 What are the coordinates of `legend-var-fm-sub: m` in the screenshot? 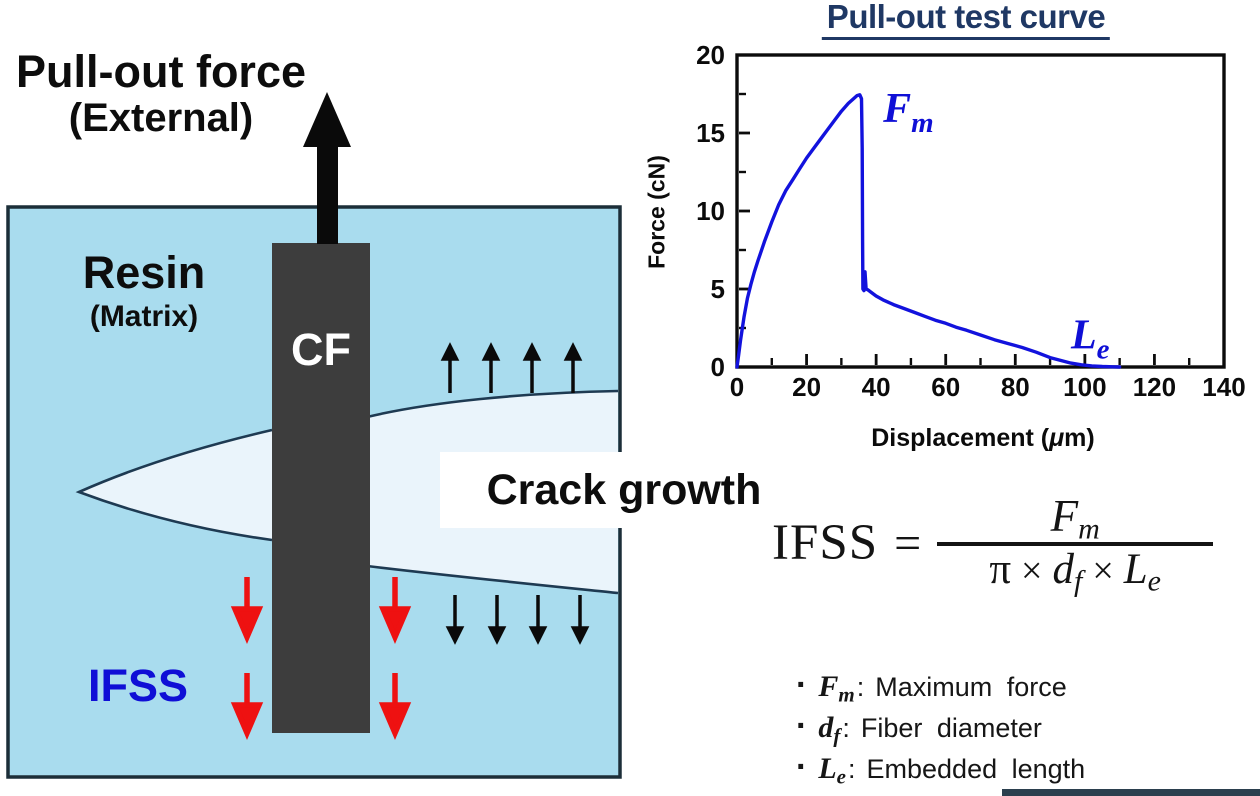 It's located at (846, 694).